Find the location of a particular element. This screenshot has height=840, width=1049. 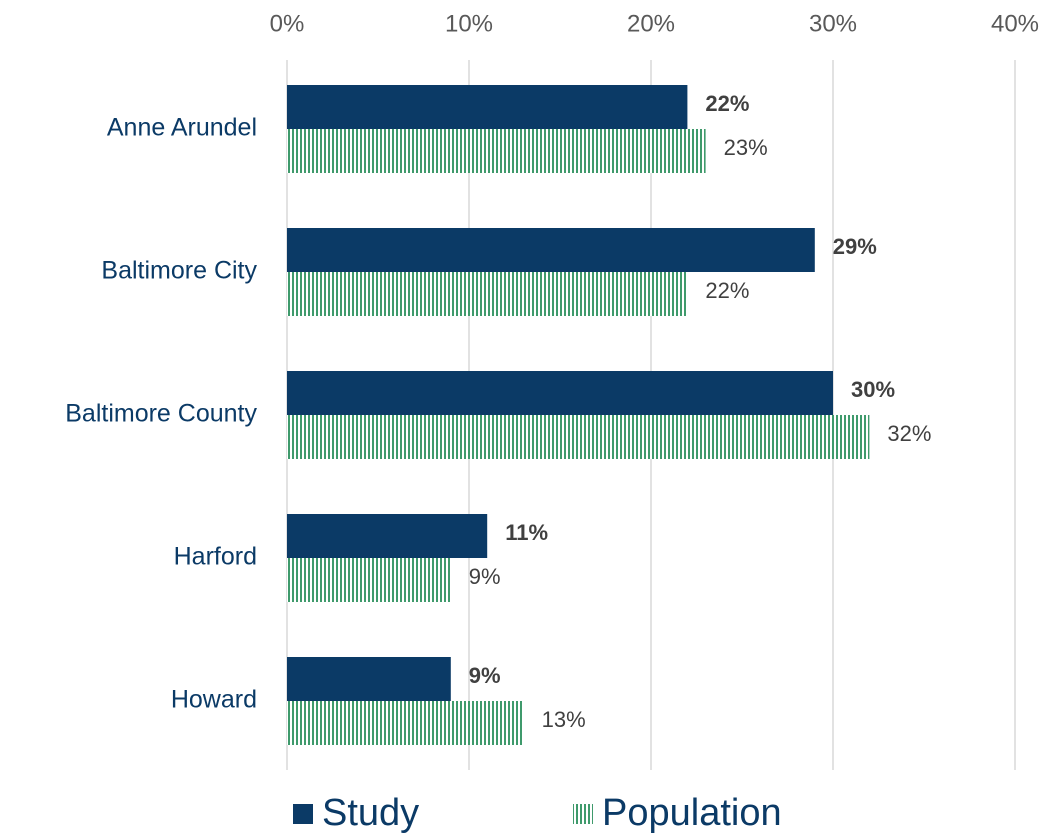

x-tick-label: 0% is located at coordinates (287, 23).